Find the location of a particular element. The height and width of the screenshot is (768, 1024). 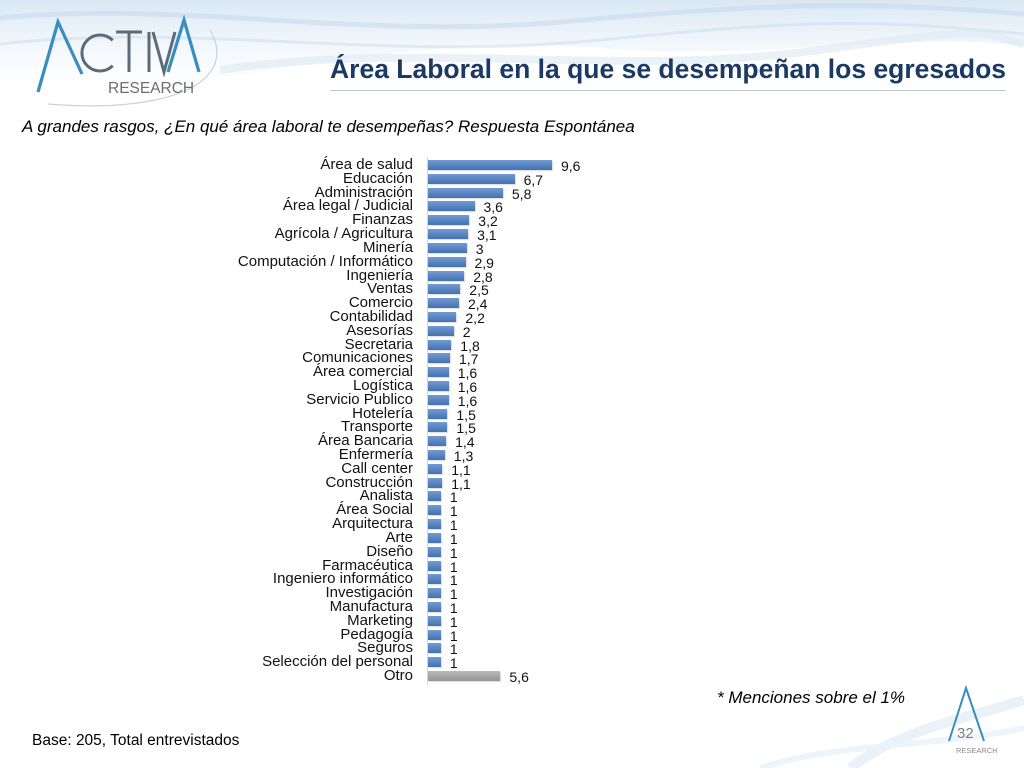

value-label: 2,5 is located at coordinates (479, 290).